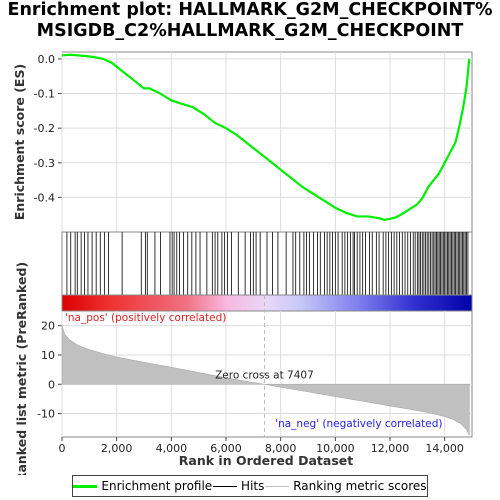 The width and height of the screenshot is (500, 500). I want to click on rank-xtick-label: 0, so click(62, 448).